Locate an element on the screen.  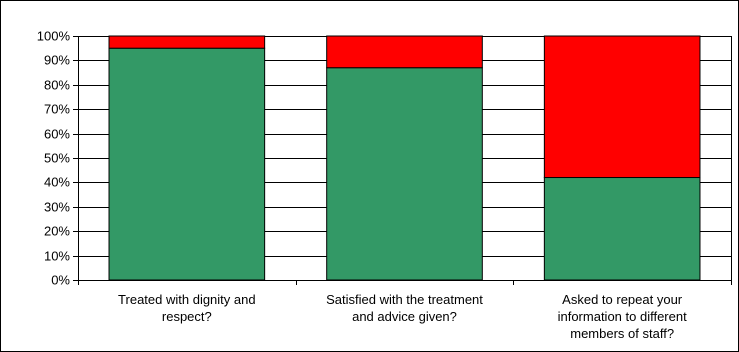
y-tick-label: 20% is located at coordinates (57, 231).